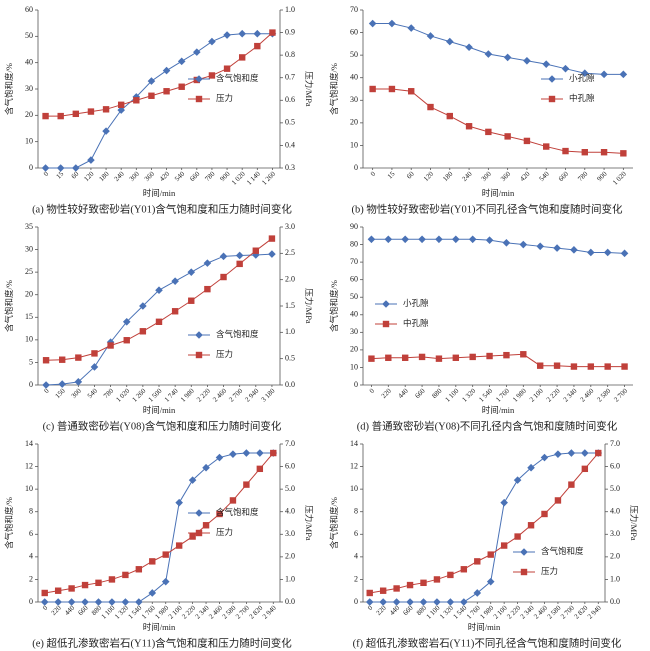  I want to click on y2-tick-label: 5.0, so click(615, 488).